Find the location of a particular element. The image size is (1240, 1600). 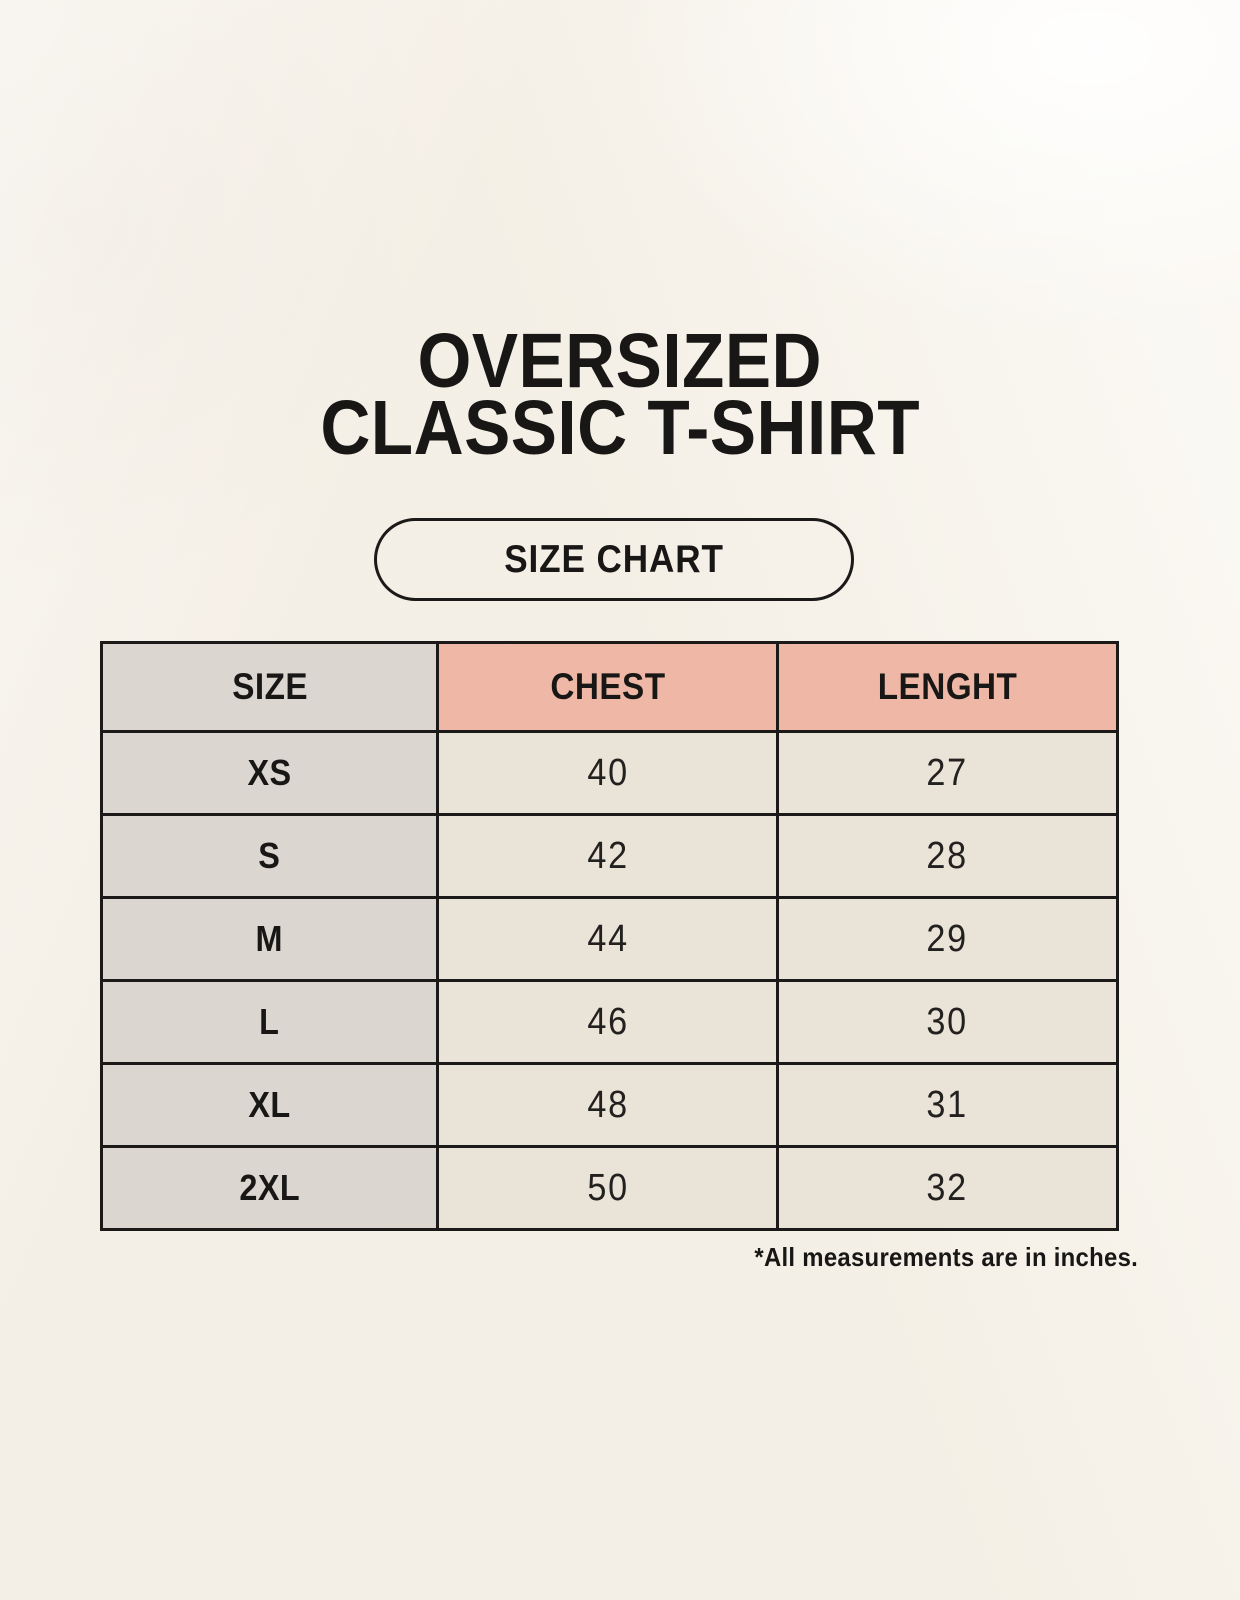

size-chart-button-label: SIZE CHART is located at coordinates (614, 559).